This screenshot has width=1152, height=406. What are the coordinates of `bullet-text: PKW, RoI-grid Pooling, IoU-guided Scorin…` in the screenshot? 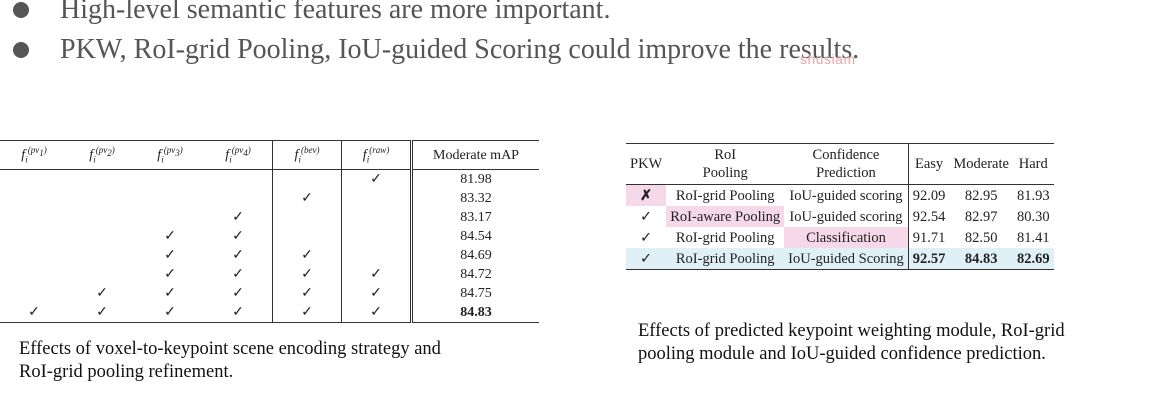 It's located at (460, 49).